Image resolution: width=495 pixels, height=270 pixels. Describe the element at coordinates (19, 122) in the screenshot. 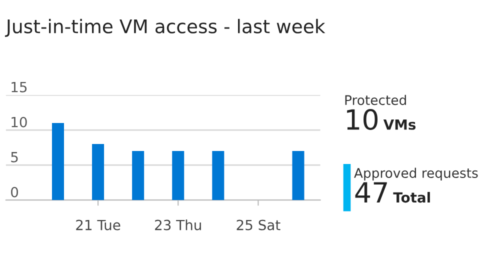

I see `y-tick-label: 10` at that location.